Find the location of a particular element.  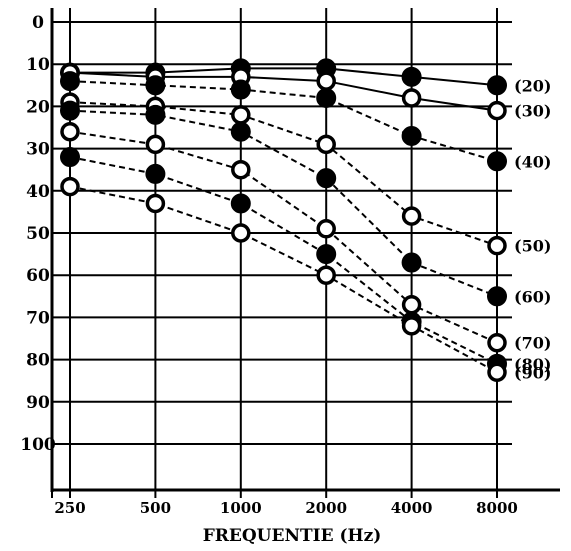

series-label: (80) is located at coordinates (532, 364).